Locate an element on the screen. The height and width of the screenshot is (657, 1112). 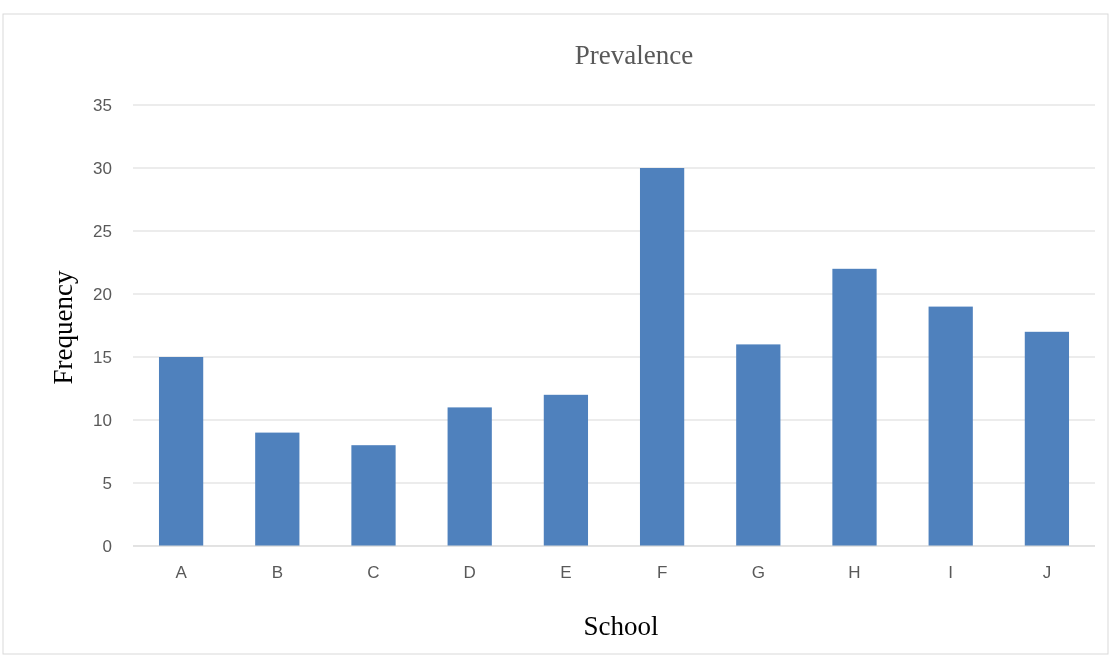
y-tick-label: 25 is located at coordinates (102, 231).